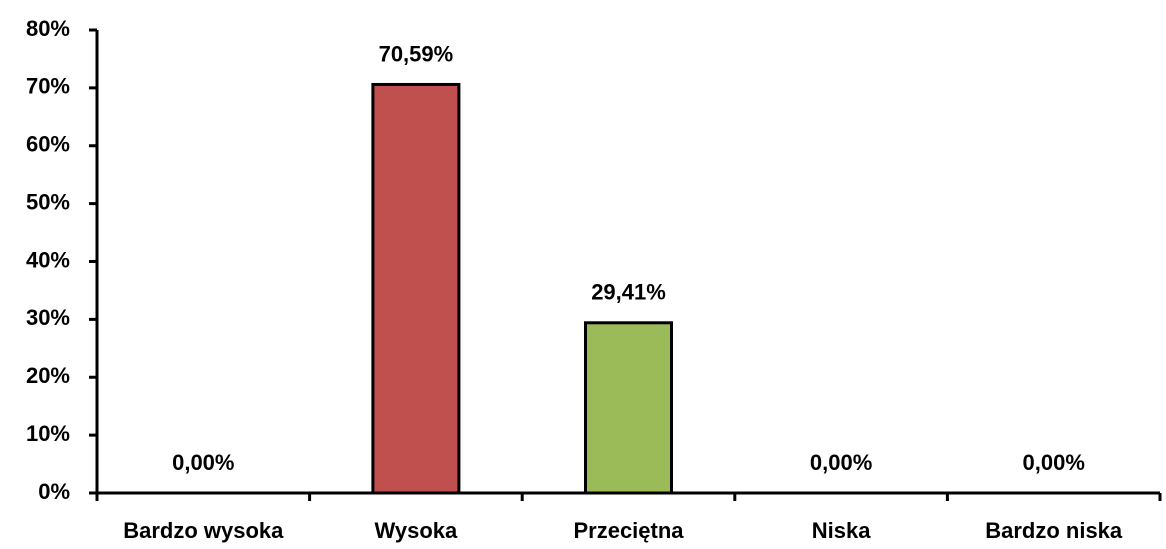 This screenshot has width=1166, height=549. Describe the element at coordinates (628, 530) in the screenshot. I see `x-tick-label: Przeciętna` at that location.